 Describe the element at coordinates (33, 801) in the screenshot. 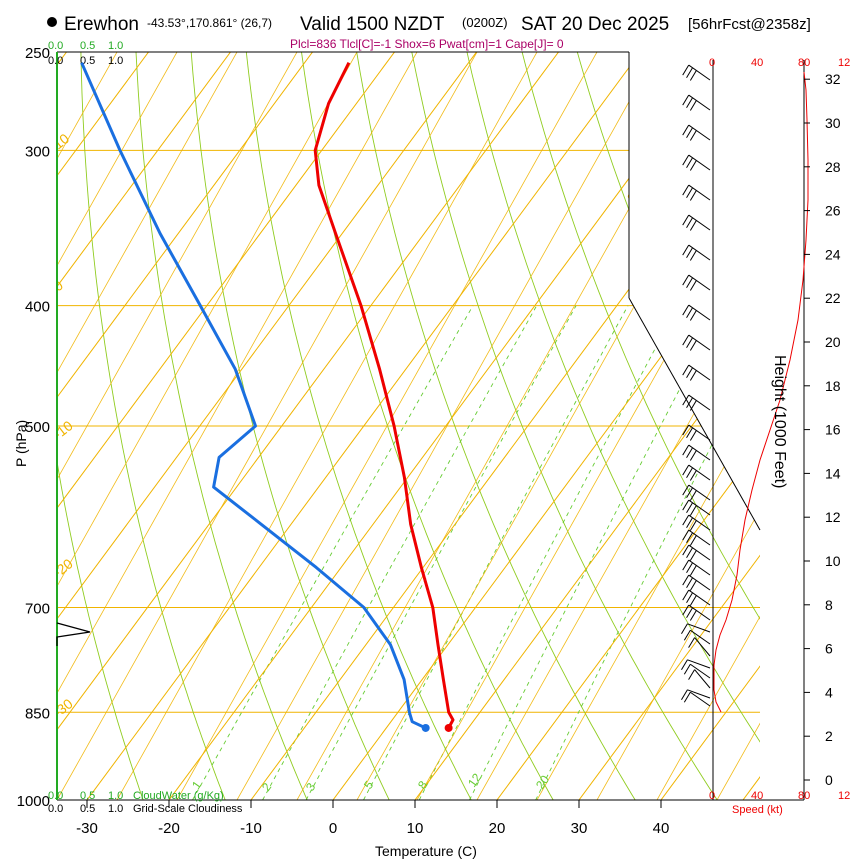

I see `pressure-tick-label: 1000` at that location.